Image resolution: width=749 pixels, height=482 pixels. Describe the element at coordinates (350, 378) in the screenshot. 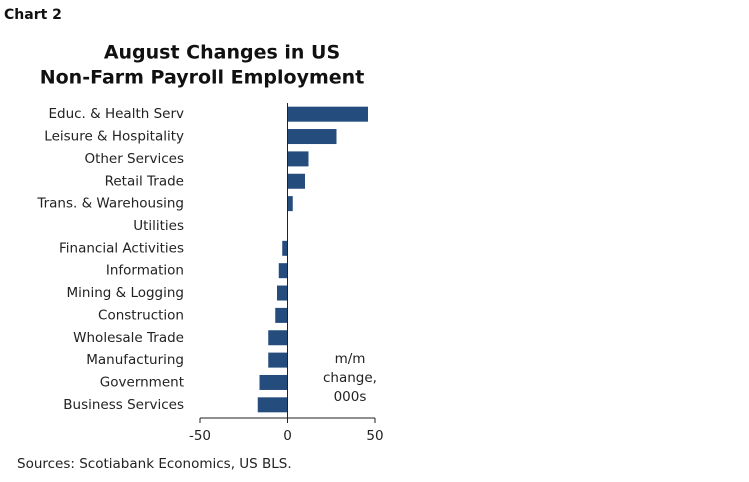

I see `annotation: change,` at that location.